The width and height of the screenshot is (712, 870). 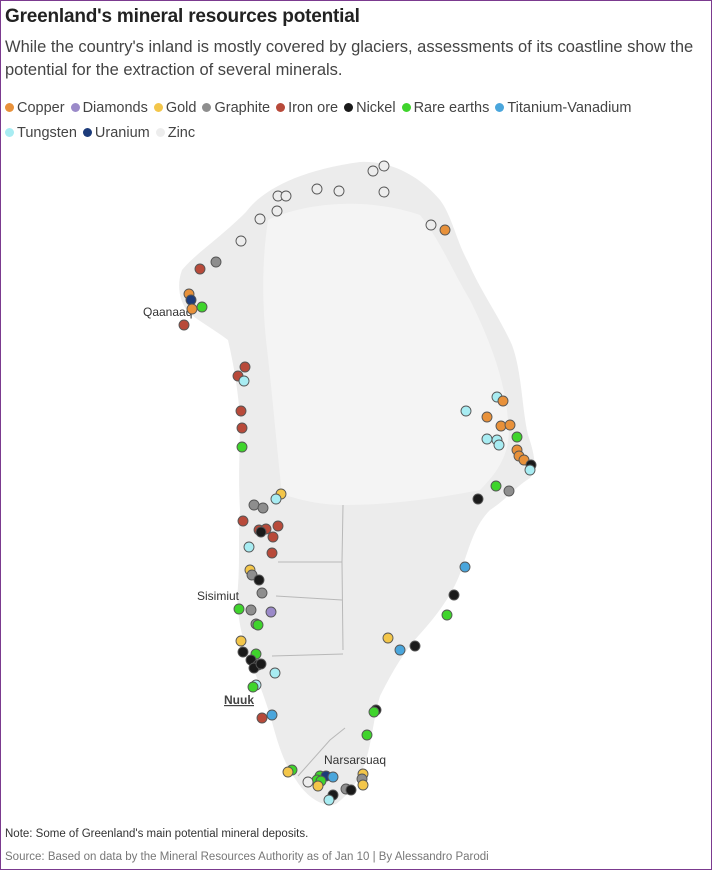 What do you see at coordinates (376, 108) in the screenshot?
I see `legend-label-nickel: Nickel` at bounding box center [376, 108].